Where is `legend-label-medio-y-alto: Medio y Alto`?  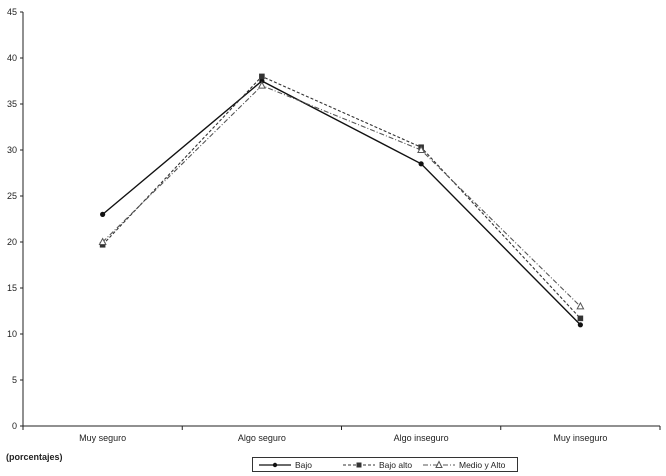 legend-label-medio-y-alto: Medio y Alto is located at coordinates (482, 465).